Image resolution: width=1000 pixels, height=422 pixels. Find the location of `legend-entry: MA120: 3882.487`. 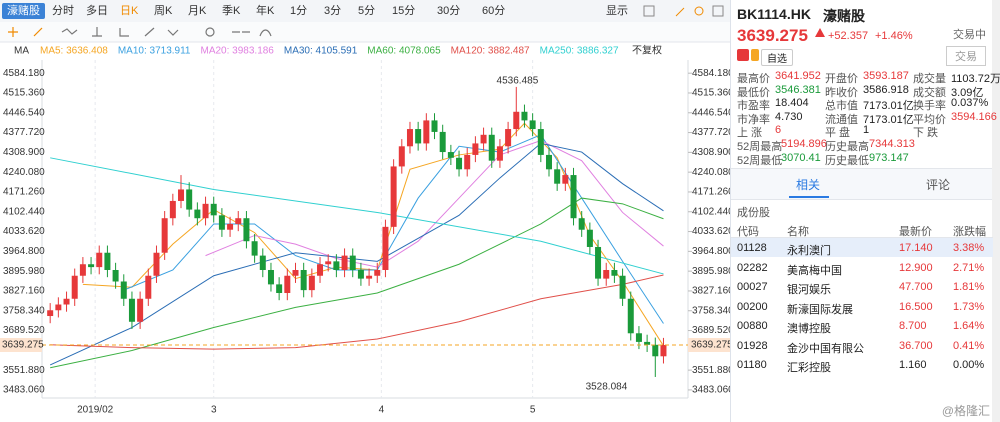

legend-entry: MA120: 3882.487 is located at coordinates (490, 51).